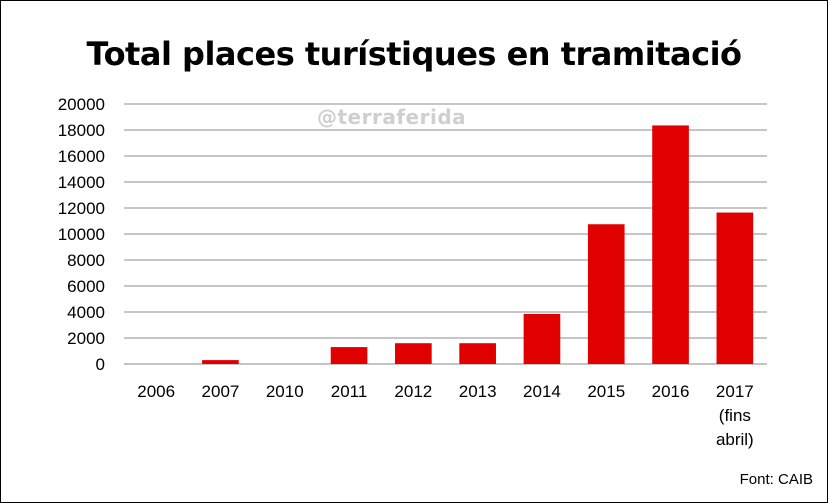 This screenshot has height=503, width=828. Describe the element at coordinates (81, 104) in the screenshot. I see `y-tick-label: 20000` at that location.